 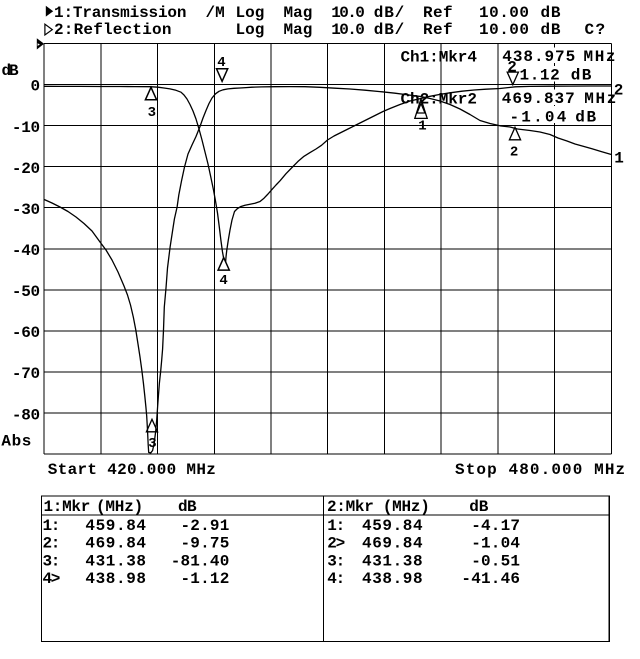 What do you see at coordinates (51, 579) in the screenshot?
I see `svg-text: 4>` at bounding box center [51, 579].